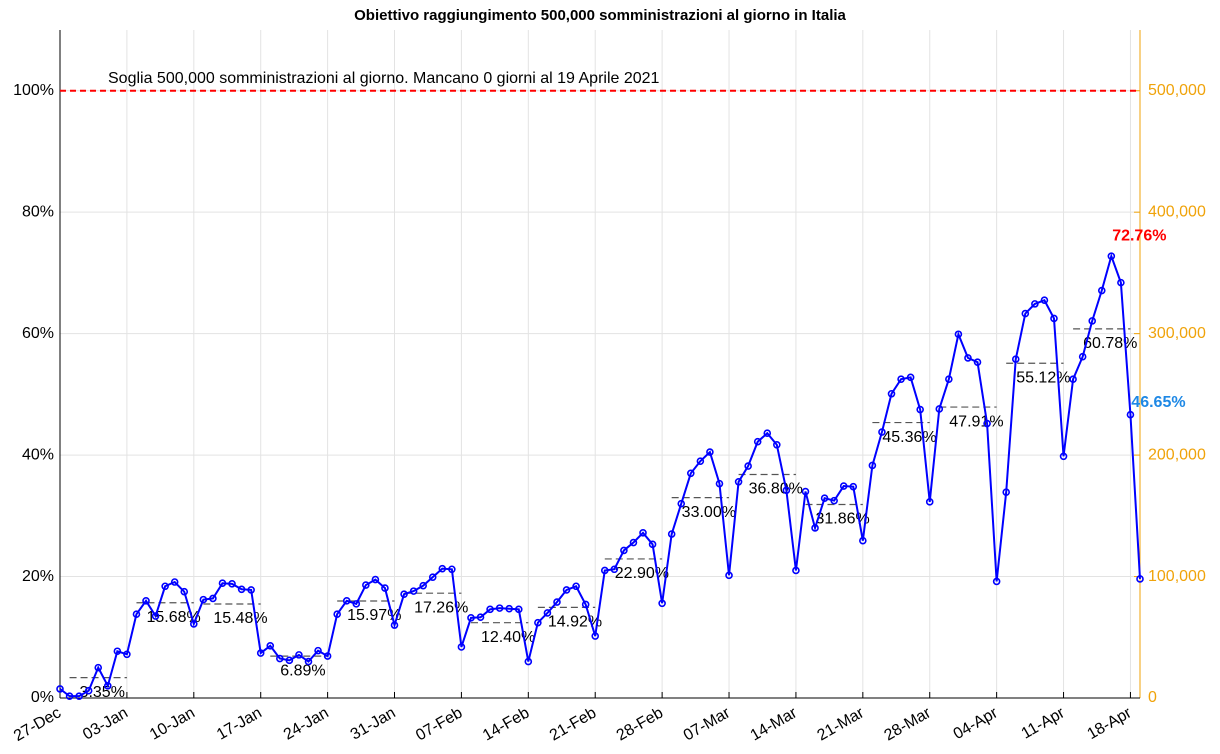 This screenshot has width=1220, height=754. What do you see at coordinates (439, 724) in the screenshot?
I see `x-tick-label: 07-Feb` at bounding box center [439, 724].